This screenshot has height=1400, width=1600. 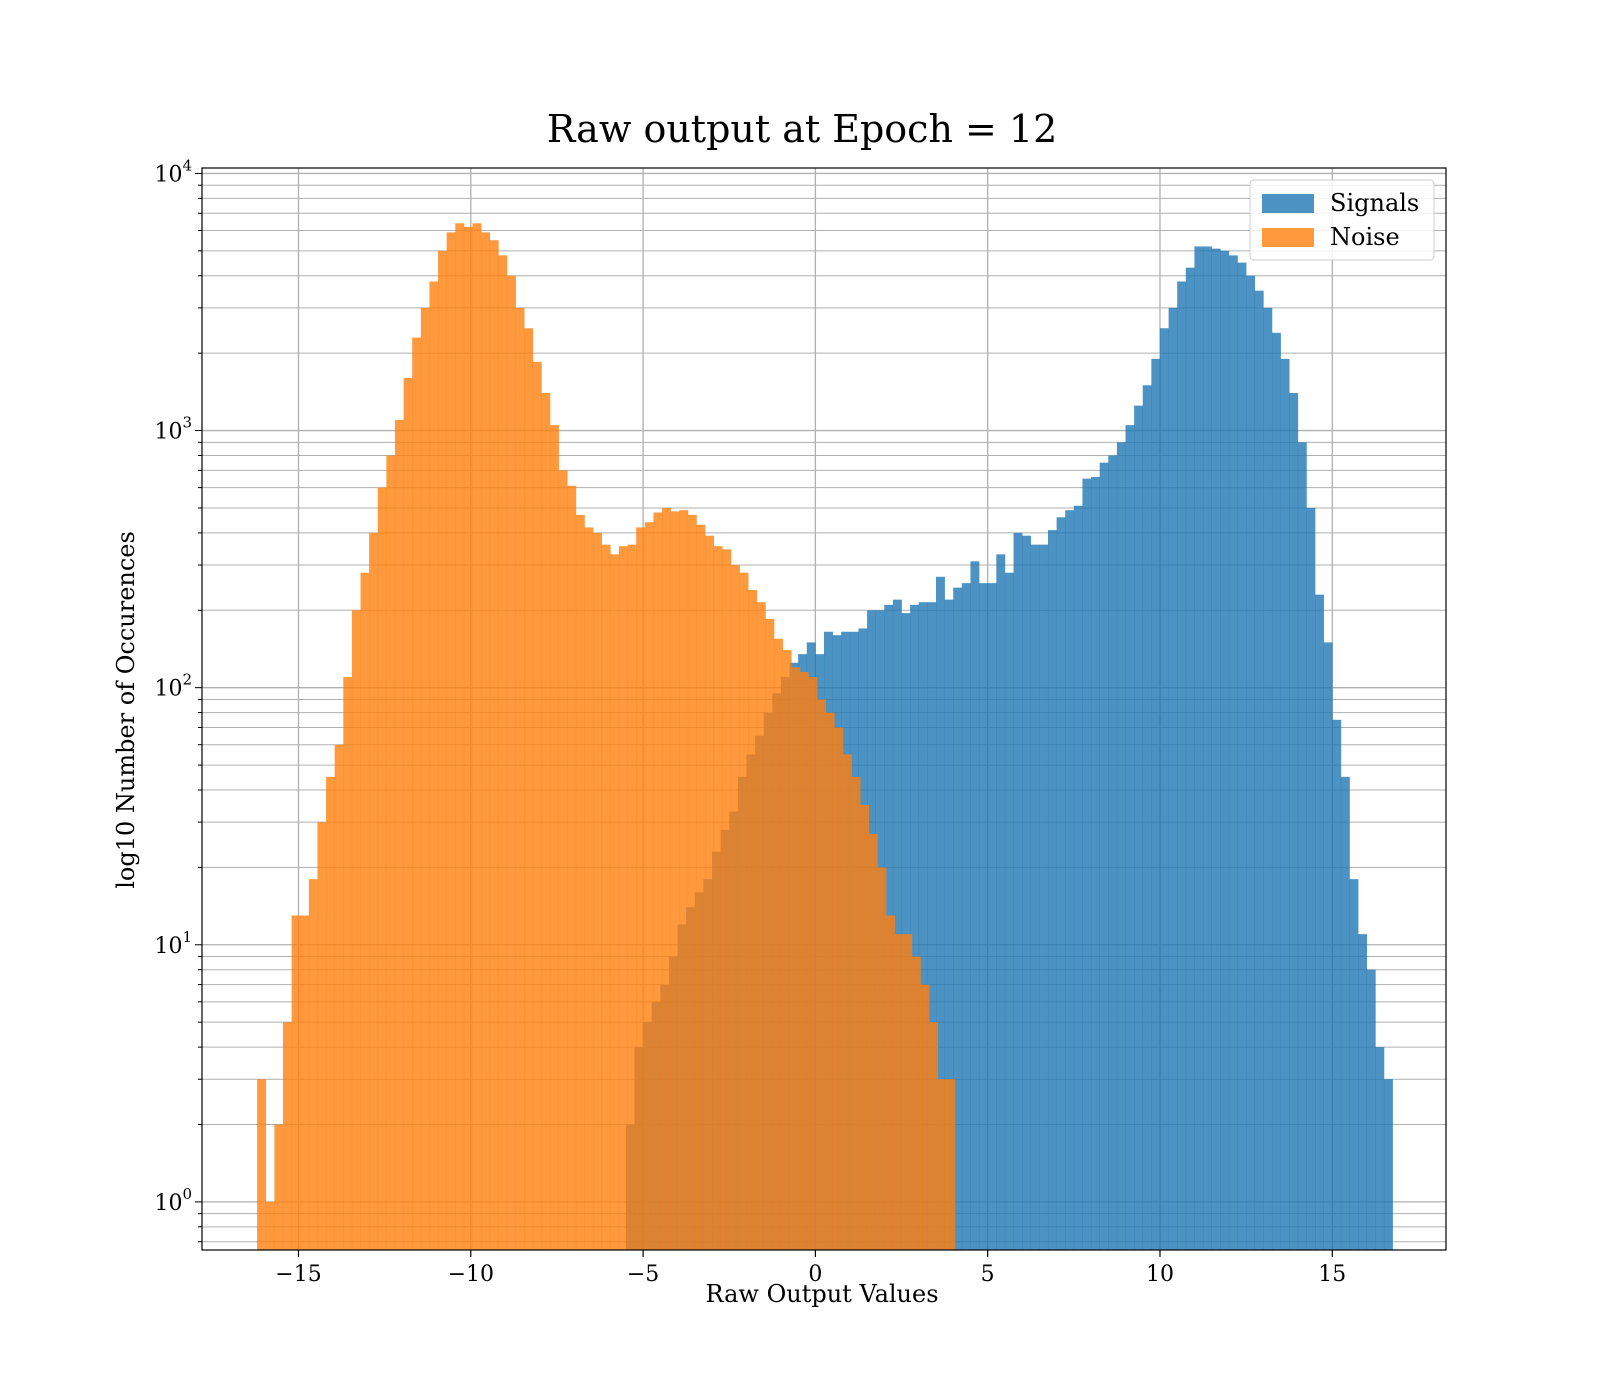 I want to click on y-tick-exponent: 2, so click(x=187, y=680).